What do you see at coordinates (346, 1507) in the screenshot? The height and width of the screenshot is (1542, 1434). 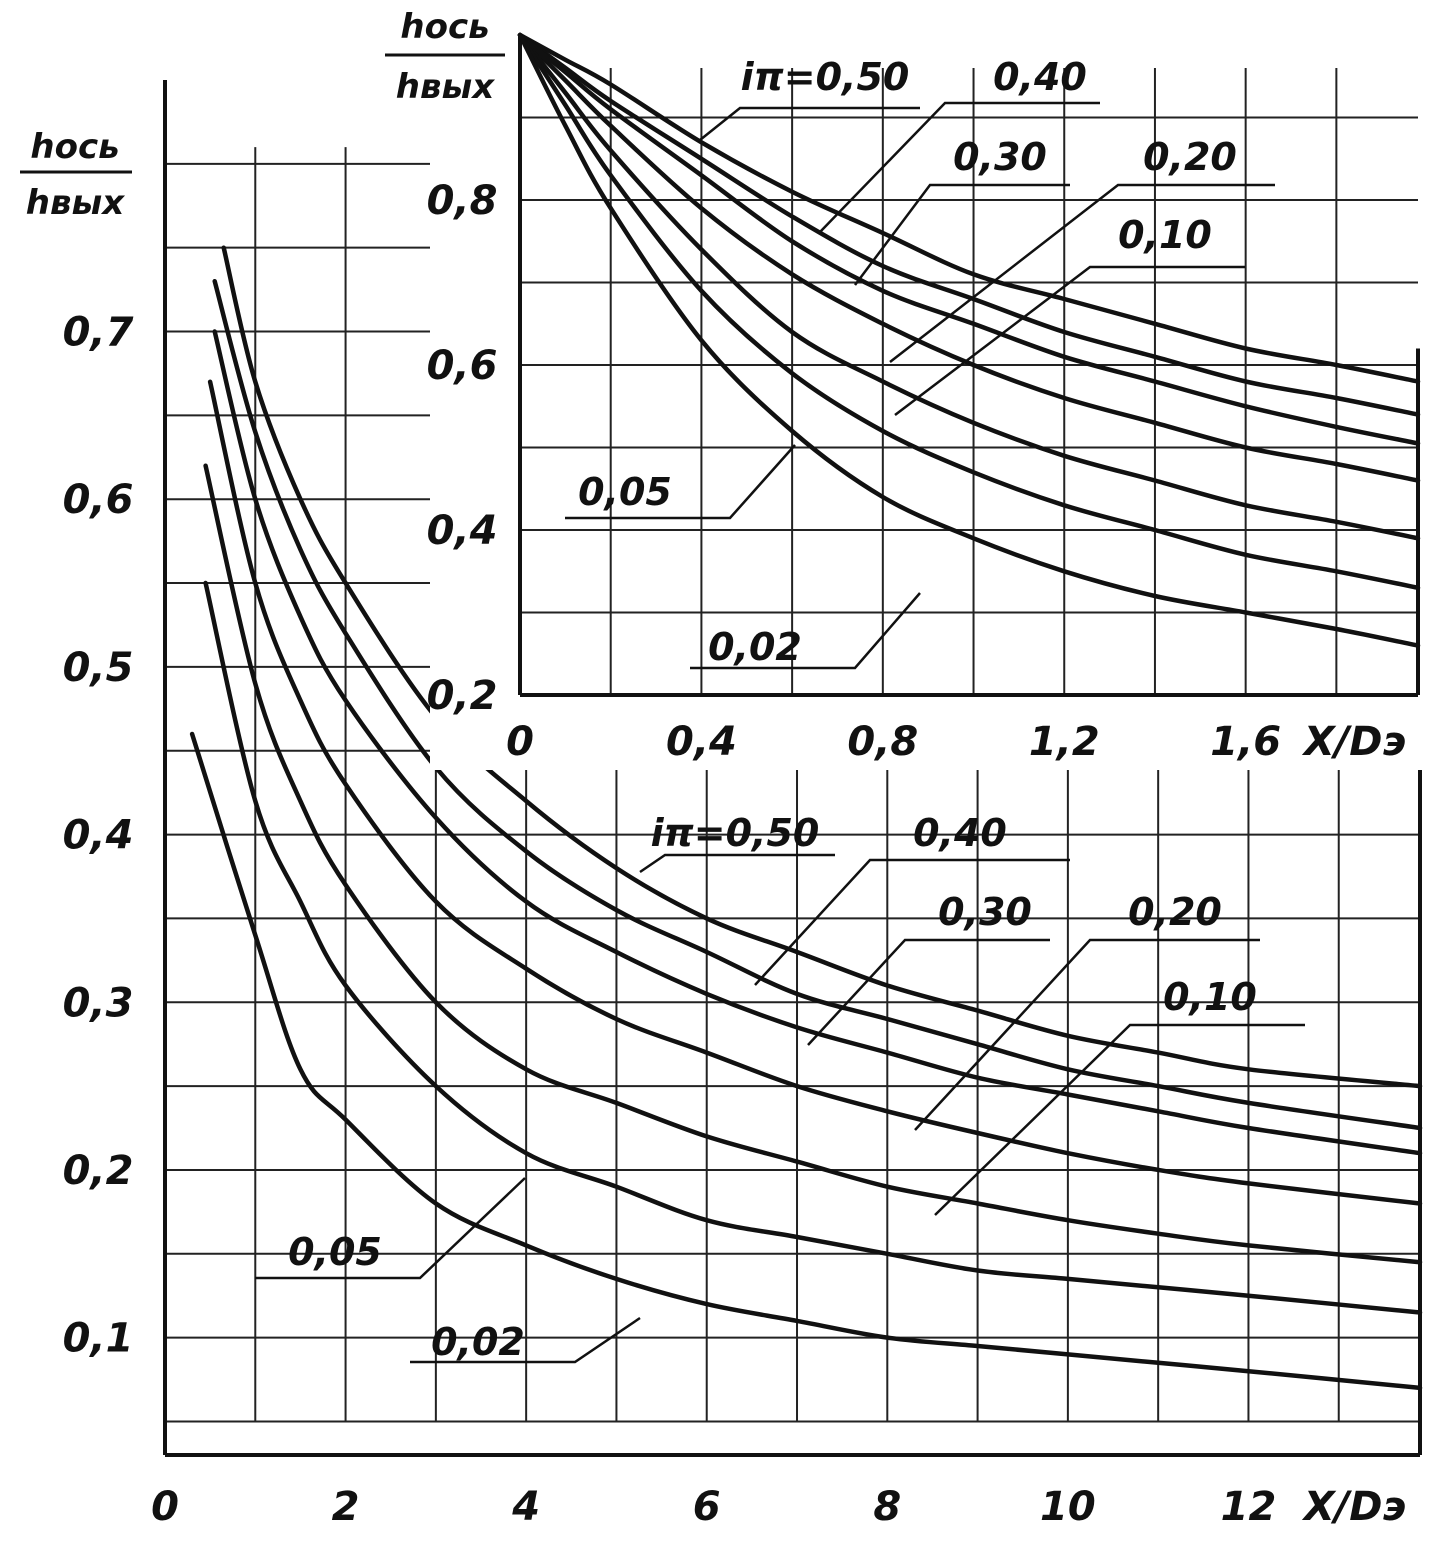 I see `main-x-tick-label: 2` at bounding box center [346, 1507].